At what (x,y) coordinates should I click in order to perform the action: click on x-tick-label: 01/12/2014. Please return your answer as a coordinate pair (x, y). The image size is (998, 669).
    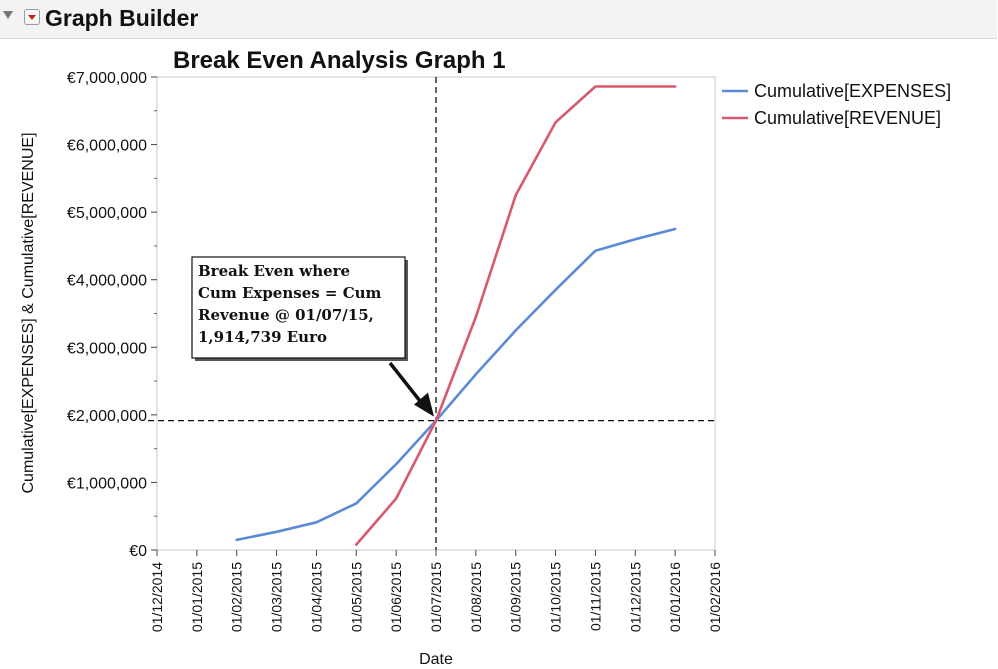
    Looking at the image, I should click on (157, 597).